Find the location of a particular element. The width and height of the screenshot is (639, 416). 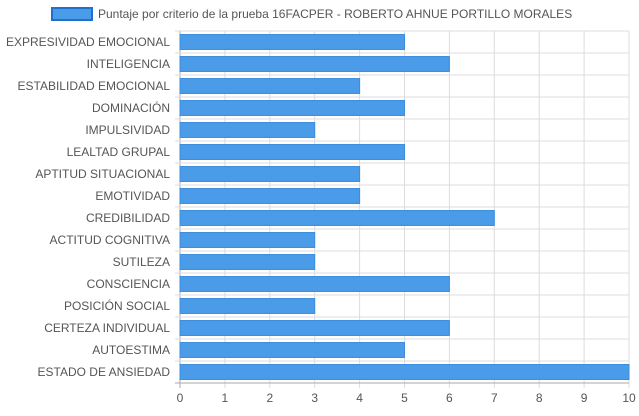

x-tick-label-7: 7 is located at coordinates (494, 398).